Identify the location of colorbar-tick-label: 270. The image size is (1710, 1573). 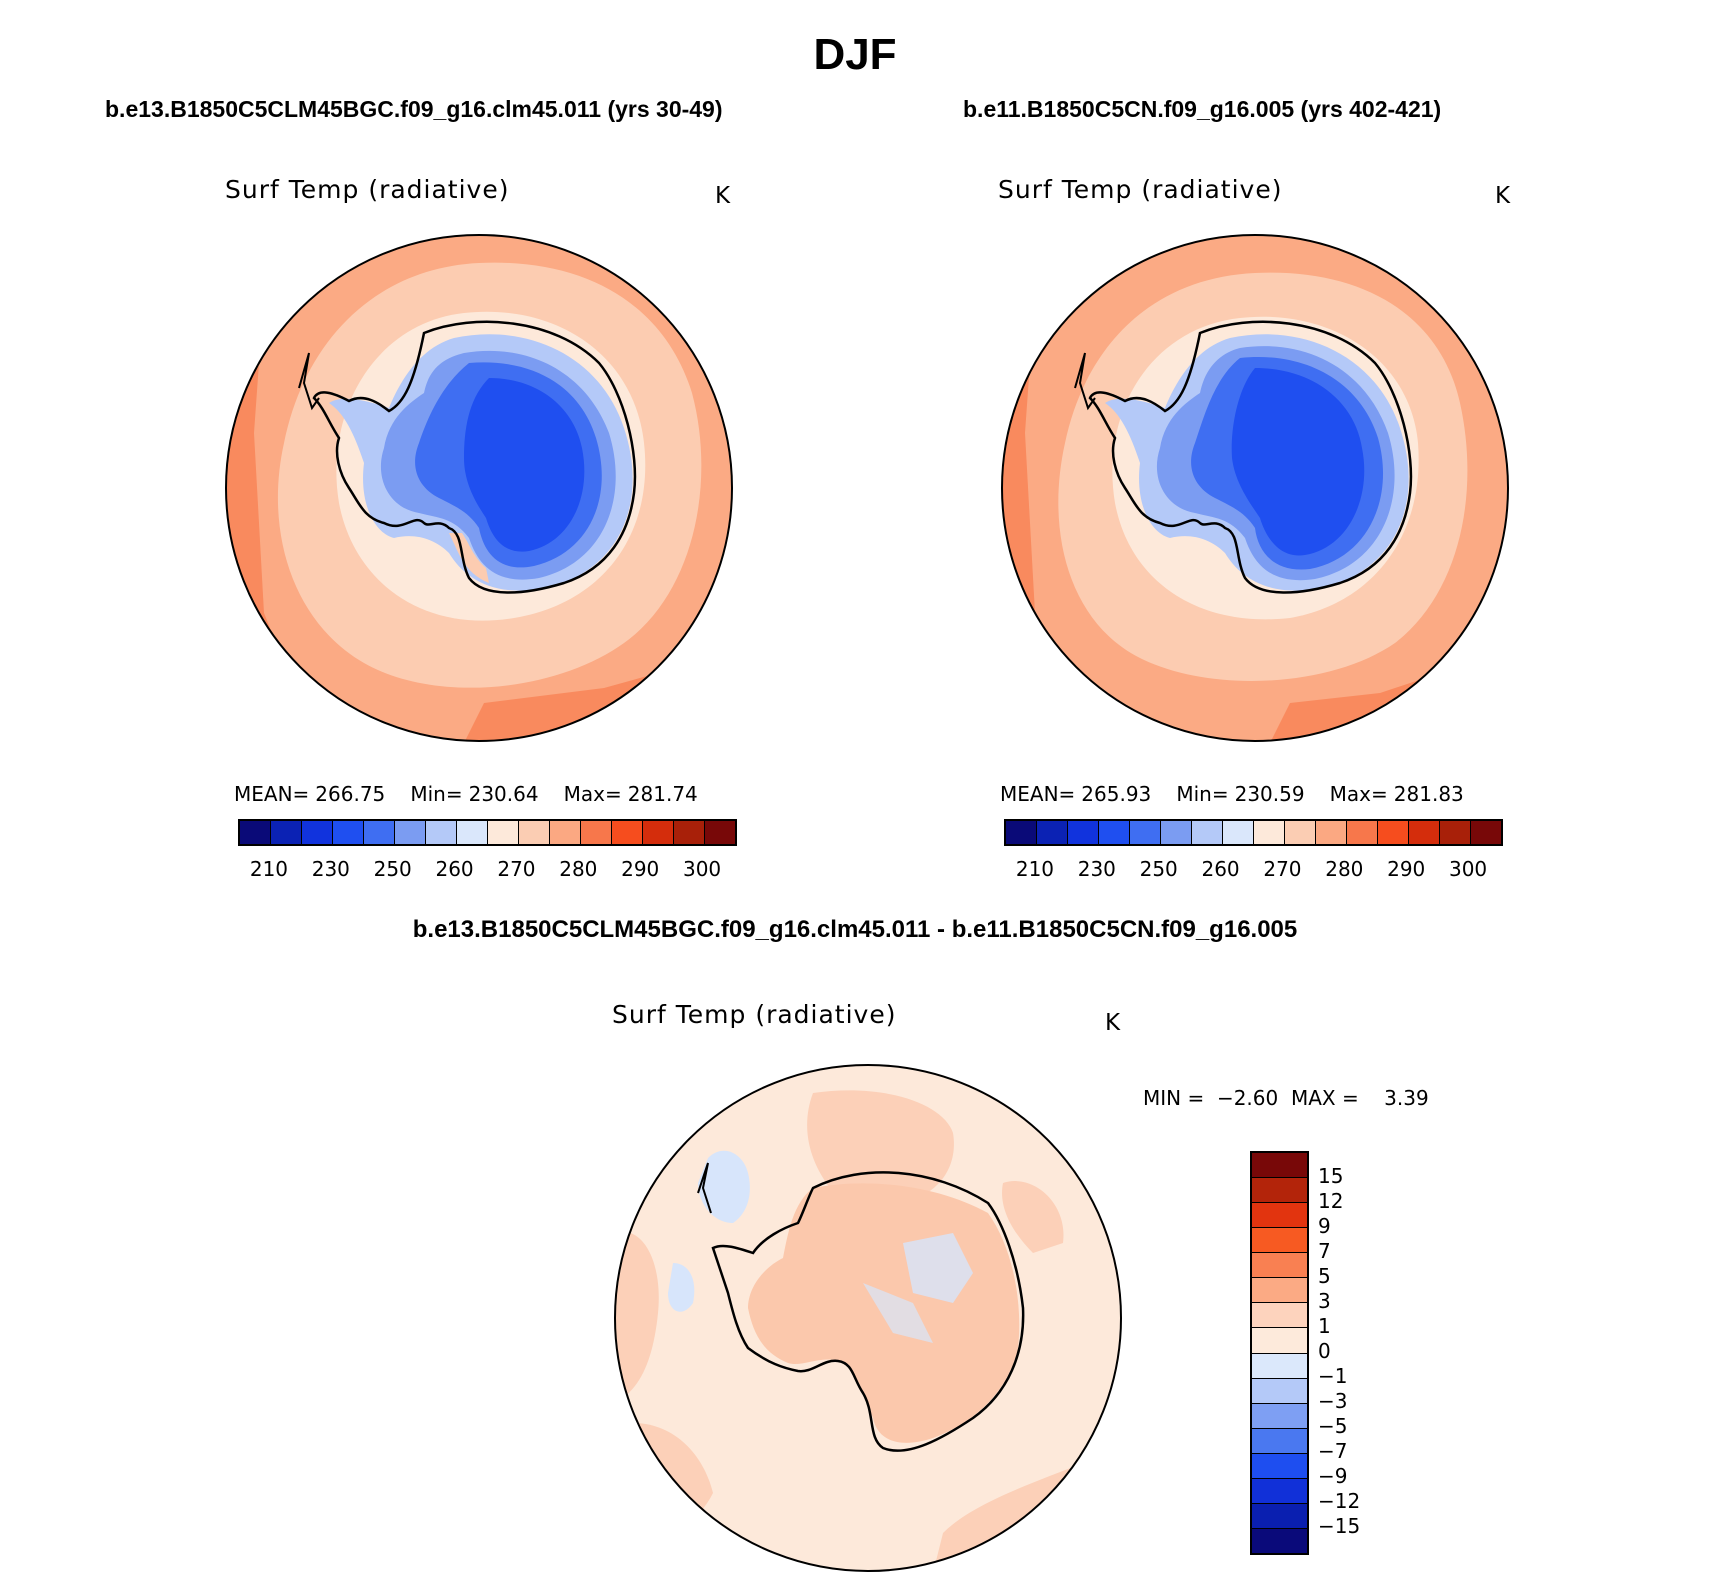
(516, 869).